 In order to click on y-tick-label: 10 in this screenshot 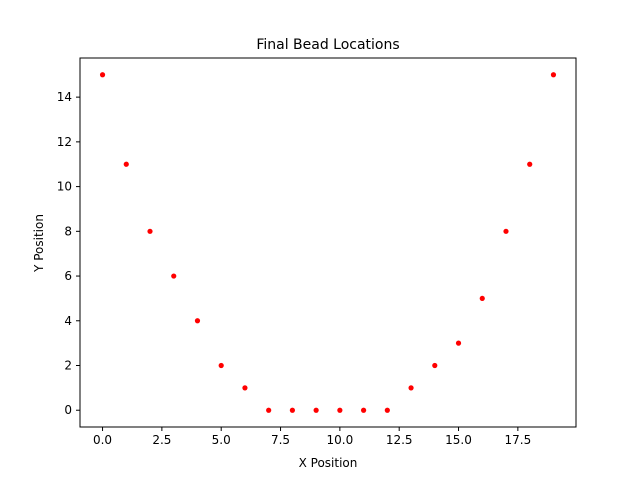, I will do `click(64, 187)`.